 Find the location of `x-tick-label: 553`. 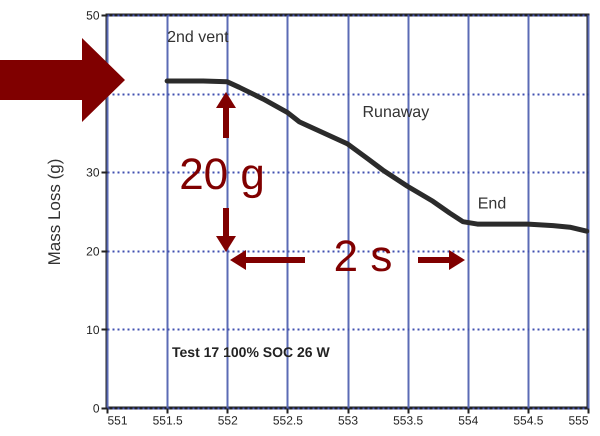

x-tick-label: 553 is located at coordinates (348, 421).